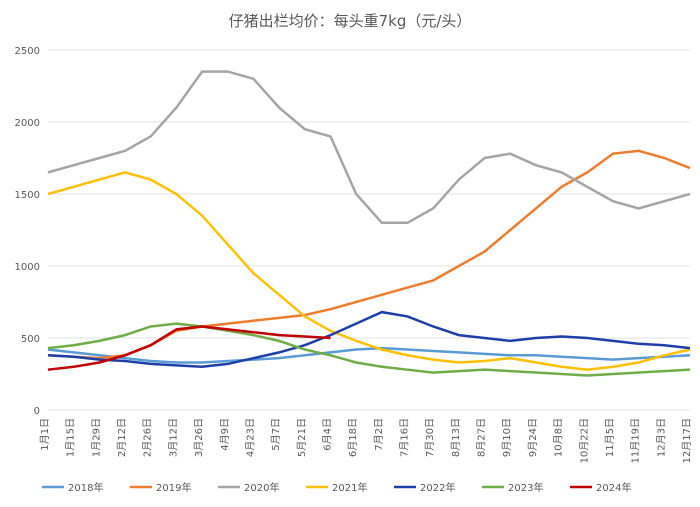  Describe the element at coordinates (533, 437) in the screenshot. I see `x-tick-label: 9月24日` at that location.